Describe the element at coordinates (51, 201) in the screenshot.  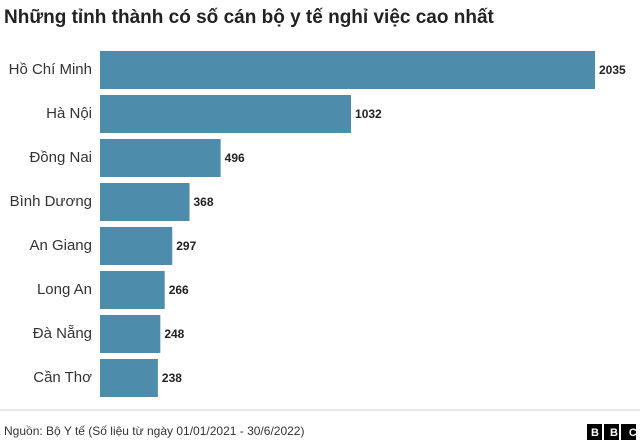
I see `y-tick-label: Bình Dương` at that location.